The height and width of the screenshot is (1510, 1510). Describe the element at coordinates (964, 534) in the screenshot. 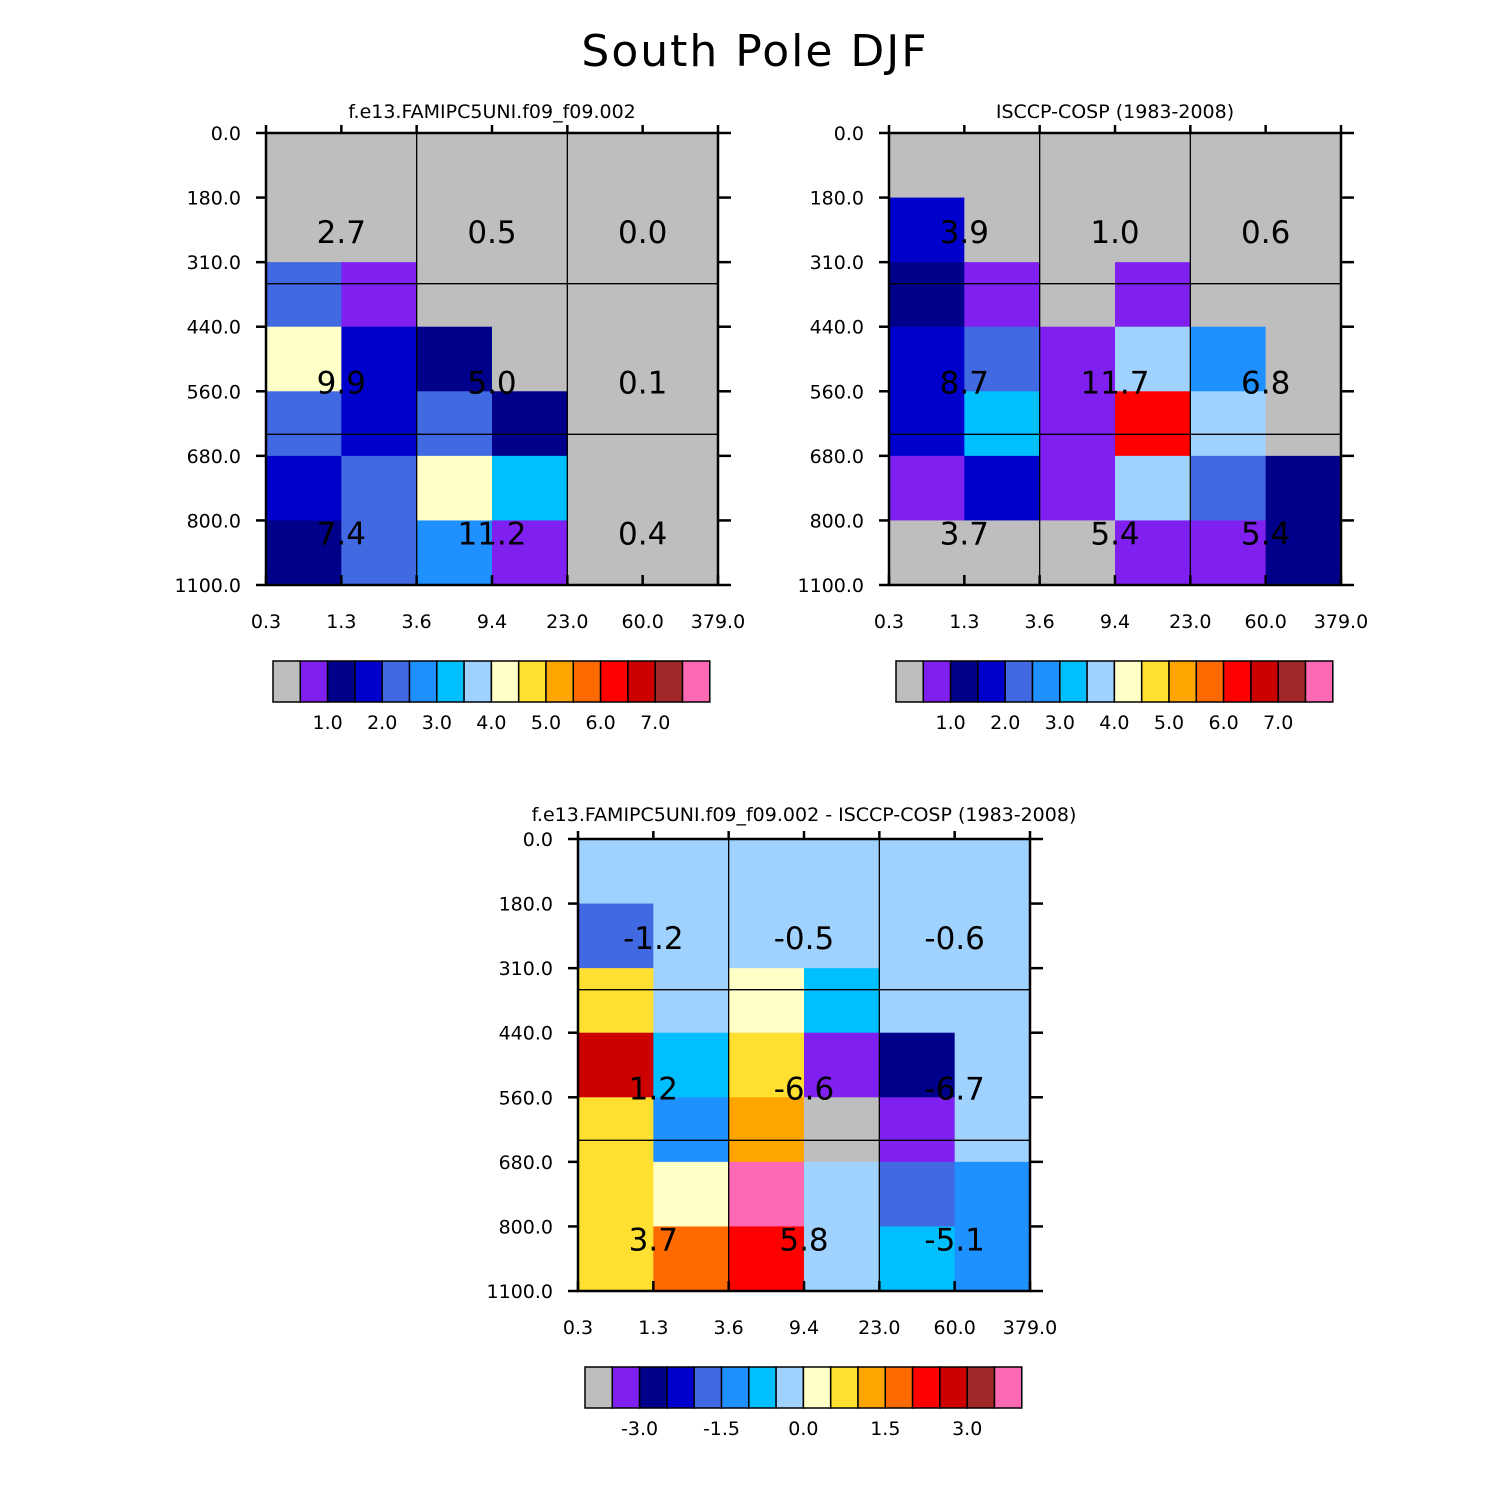

I see `block-value-label: 3.7` at that location.